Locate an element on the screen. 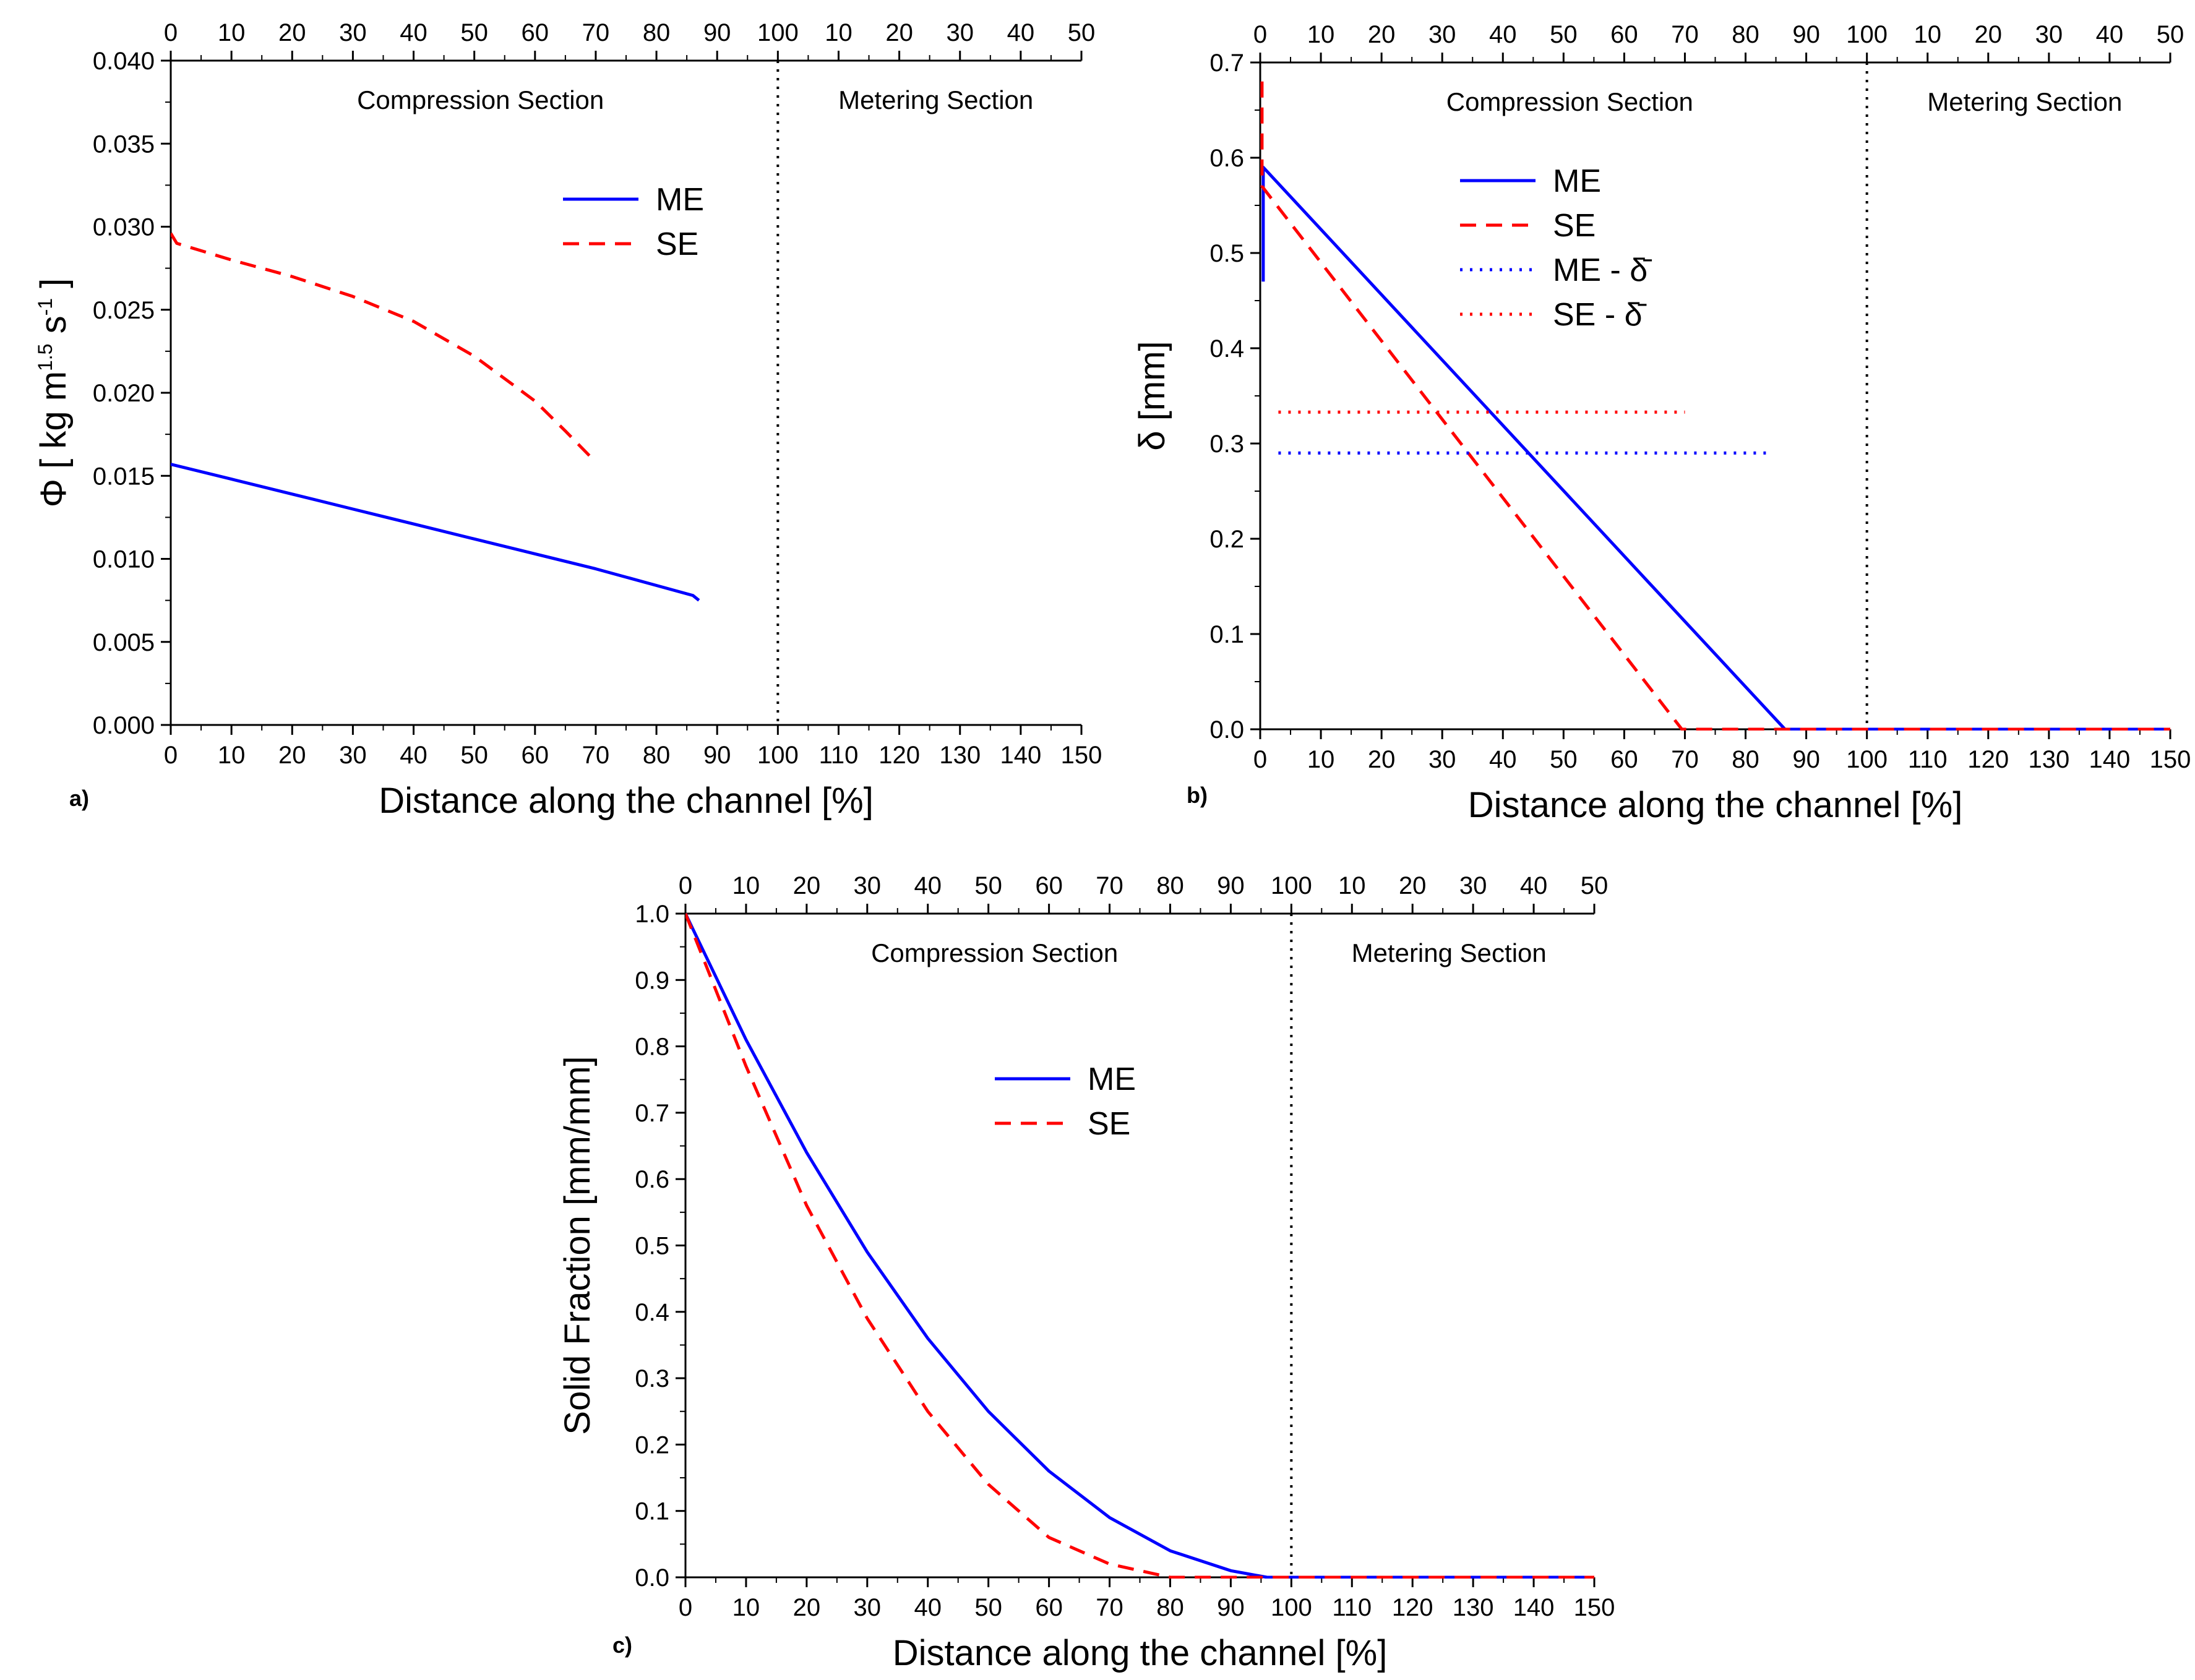  y-tick-label: 0.005 is located at coordinates (124, 642).